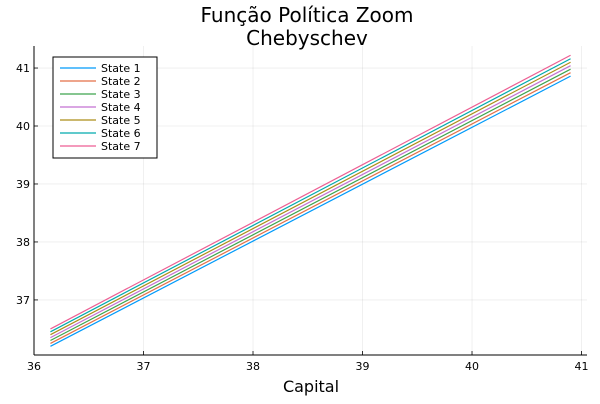 This screenshot has width=600, height=404. Describe the element at coordinates (472, 366) in the screenshot. I see `x-tick-label: 40` at that location.